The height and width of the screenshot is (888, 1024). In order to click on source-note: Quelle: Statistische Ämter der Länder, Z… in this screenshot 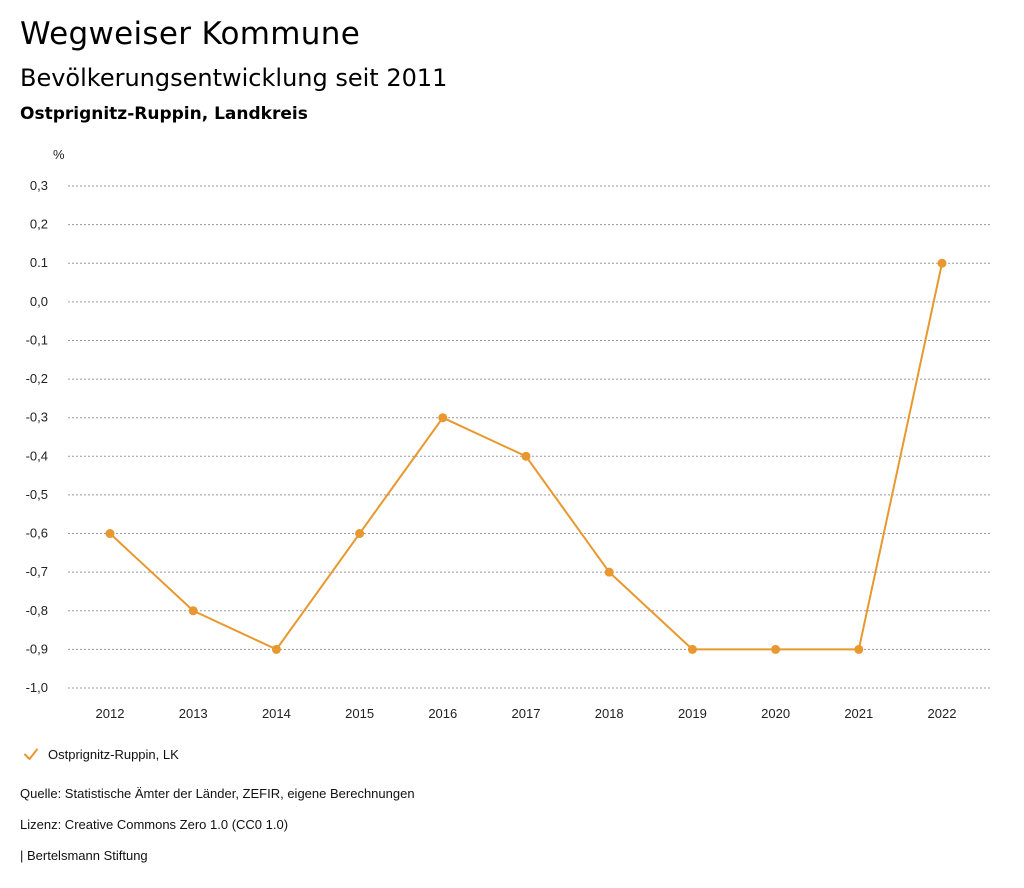, I will do `click(217, 793)`.